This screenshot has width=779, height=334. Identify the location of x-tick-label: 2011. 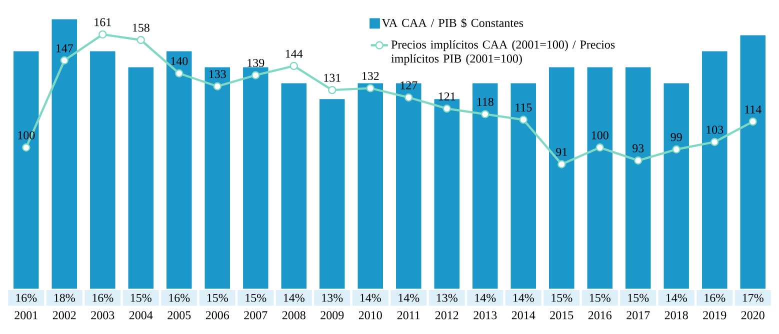
(408, 315).